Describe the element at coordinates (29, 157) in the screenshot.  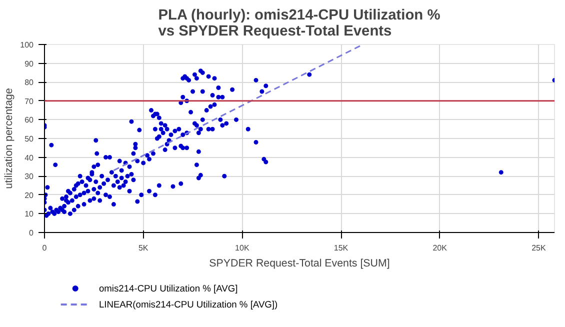
I see `y-tick-label: 40` at that location.